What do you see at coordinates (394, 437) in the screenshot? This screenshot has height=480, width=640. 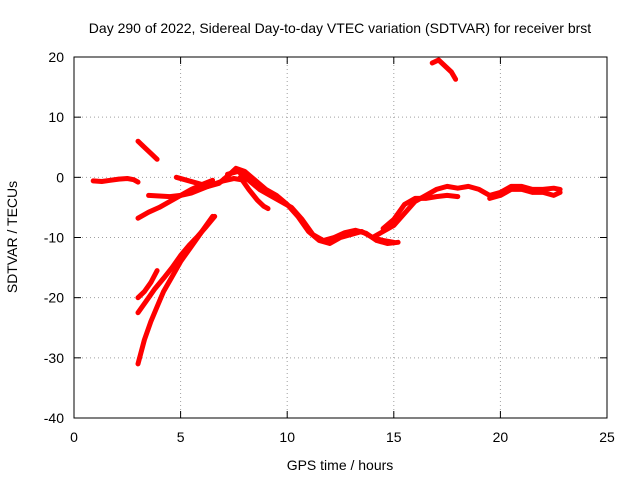 I see `x-tick-label: 15` at bounding box center [394, 437].